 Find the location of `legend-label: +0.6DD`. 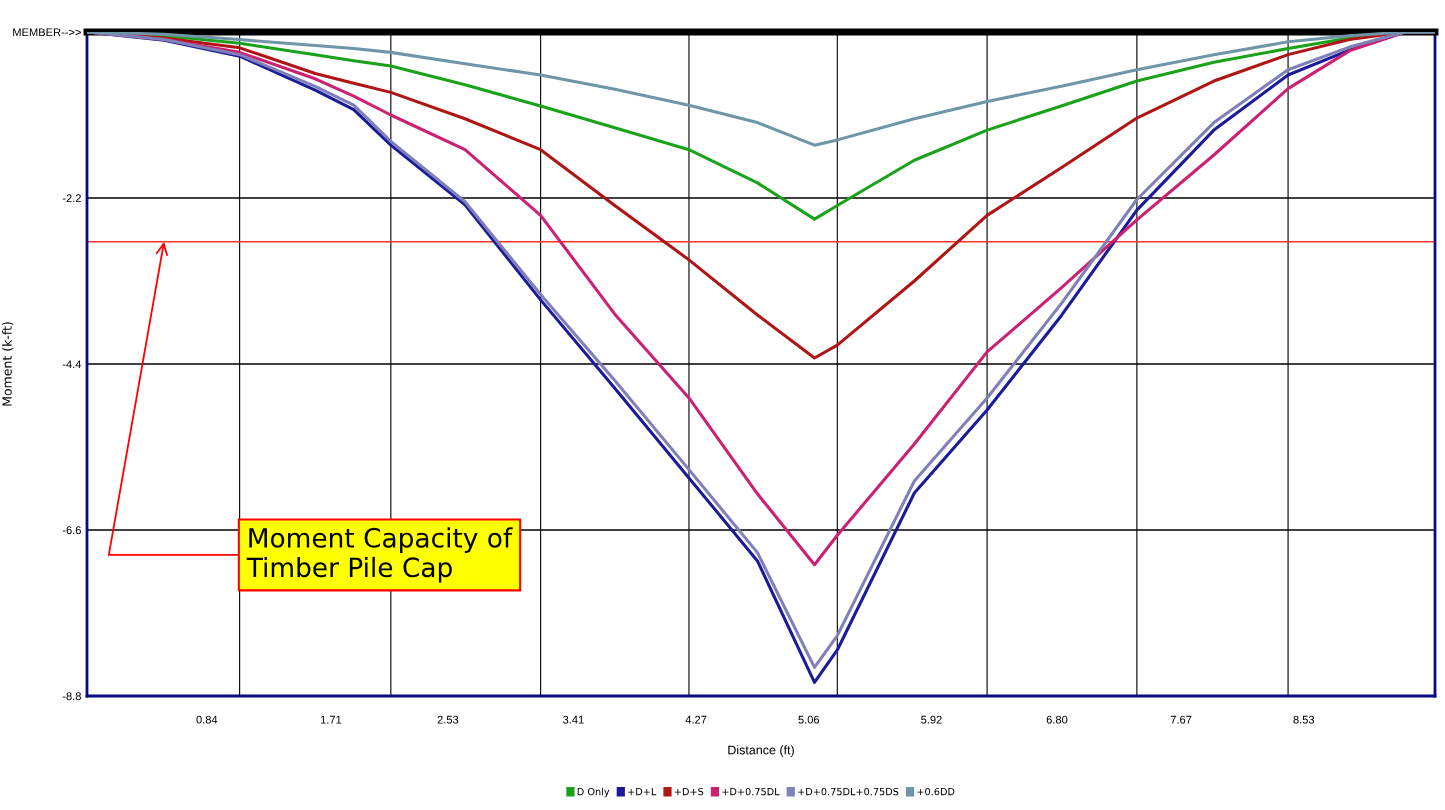

legend-label: +0.6DD is located at coordinates (936, 791).